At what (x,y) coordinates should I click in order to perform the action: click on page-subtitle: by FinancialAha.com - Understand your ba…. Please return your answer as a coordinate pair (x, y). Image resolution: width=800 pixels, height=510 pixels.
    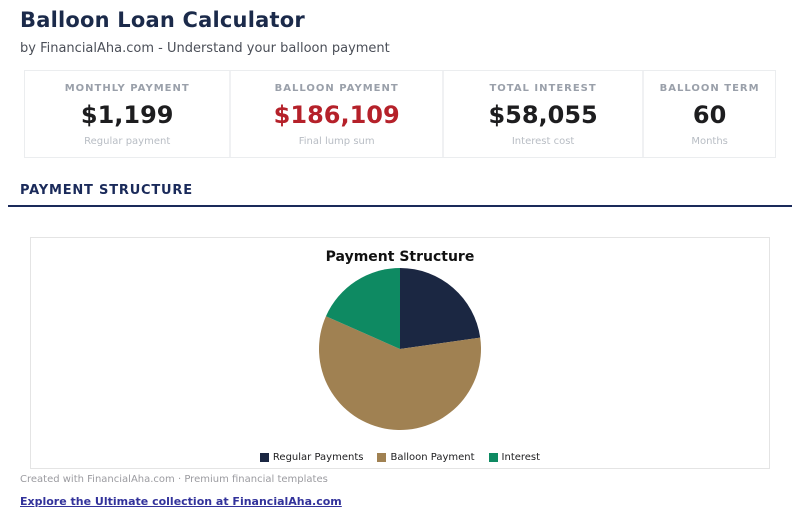
    Looking at the image, I should click on (205, 48).